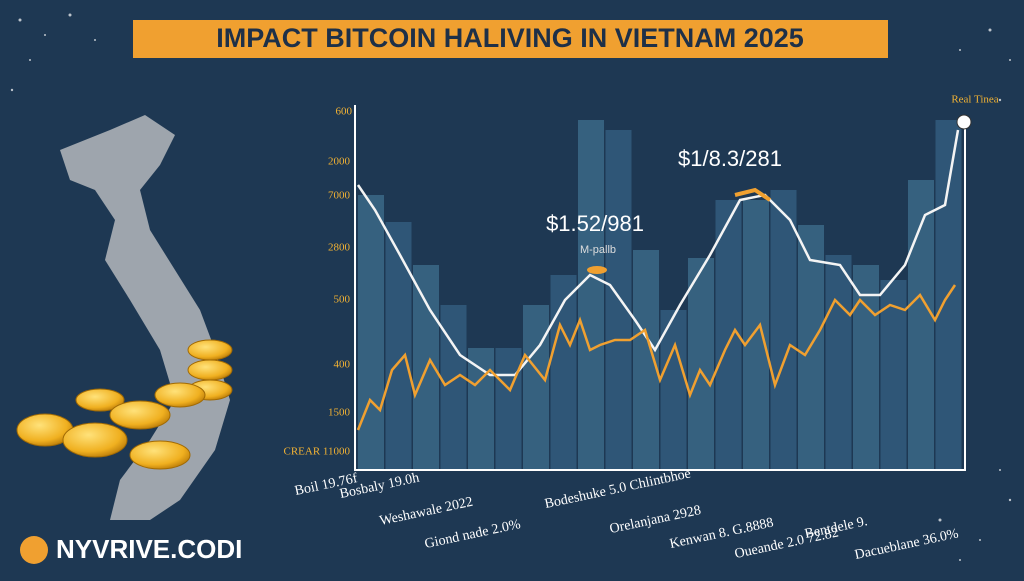 The image size is (1024, 581). What do you see at coordinates (342, 300) in the screenshot?
I see `y-label: 500` at bounding box center [342, 300].